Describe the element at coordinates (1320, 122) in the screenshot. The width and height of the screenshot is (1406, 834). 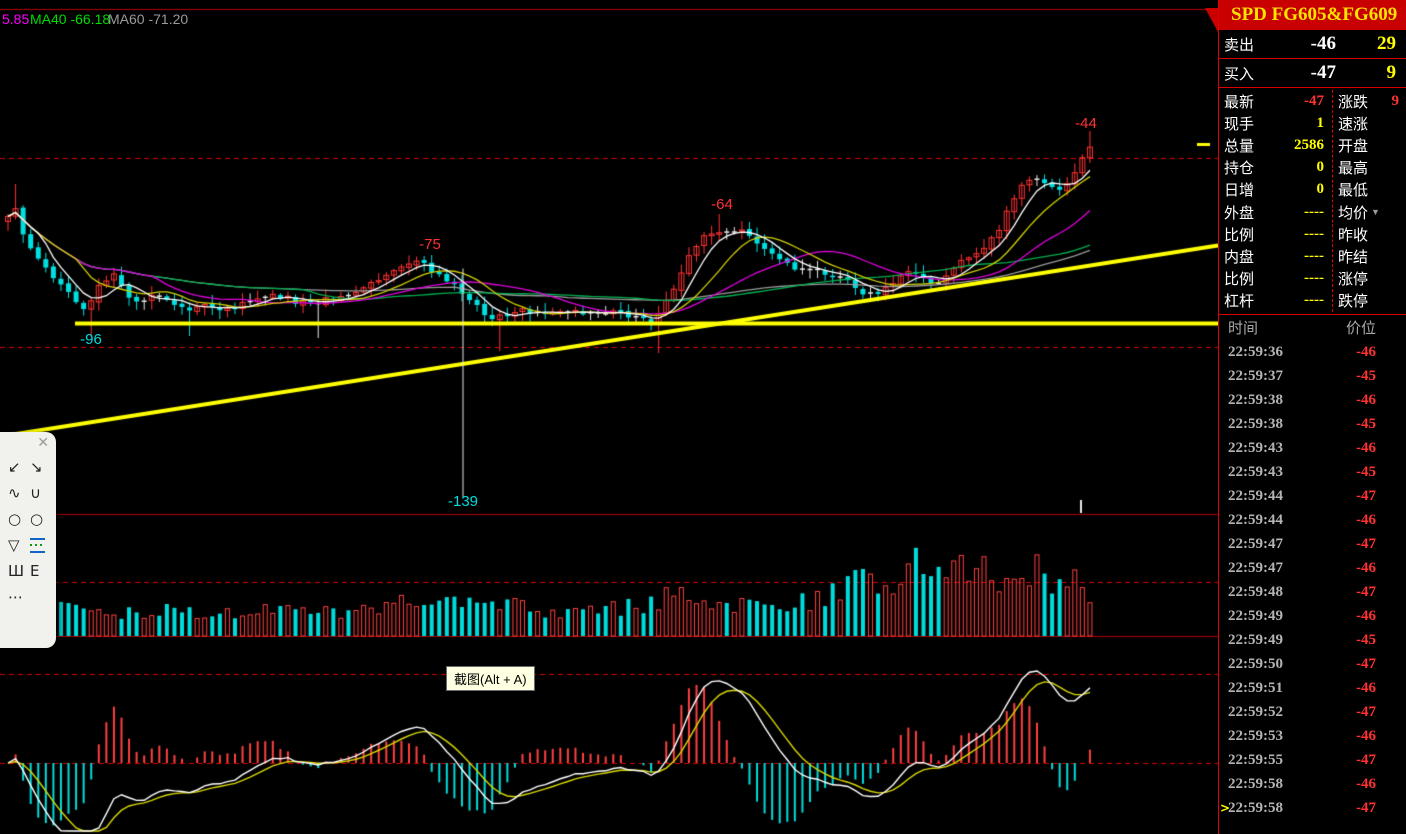
I see `stat-value: 1` at that location.